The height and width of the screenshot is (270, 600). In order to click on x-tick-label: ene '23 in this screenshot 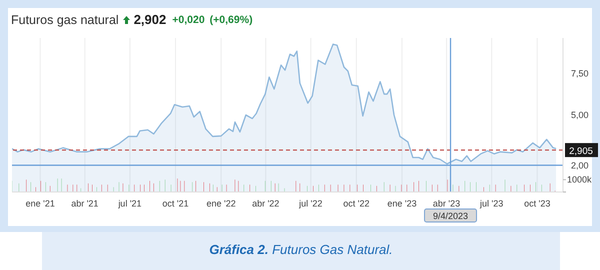, I will do `click(402, 203)`.